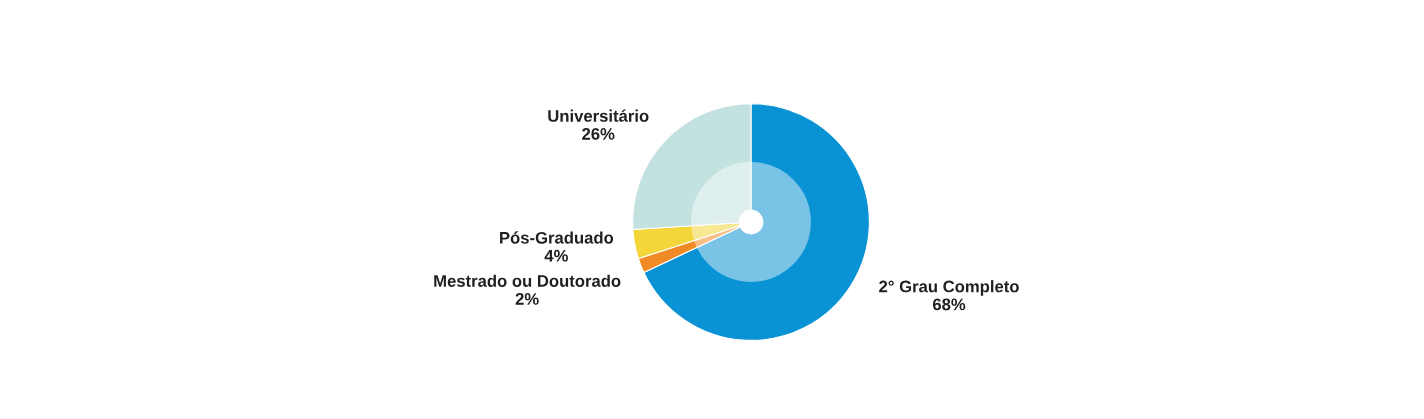  What do you see at coordinates (527, 280) in the screenshot?
I see `slice-label: Mestrado ou Doutorado` at bounding box center [527, 280].